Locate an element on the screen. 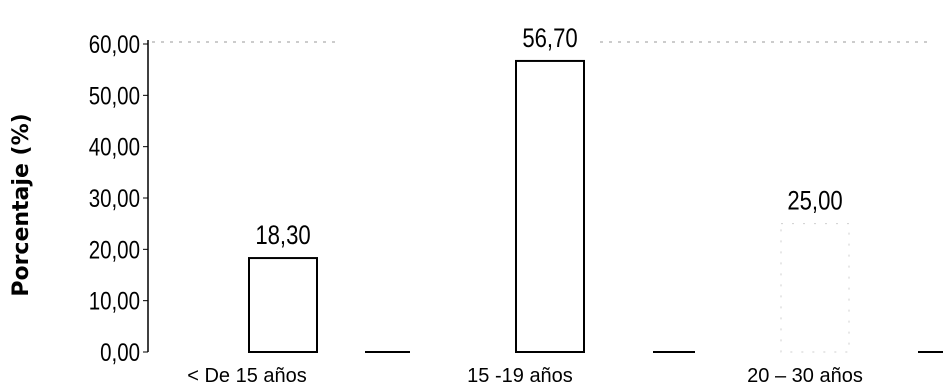 This screenshot has height=388, width=943. y-tick-label: 30,00 is located at coordinates (114, 198).